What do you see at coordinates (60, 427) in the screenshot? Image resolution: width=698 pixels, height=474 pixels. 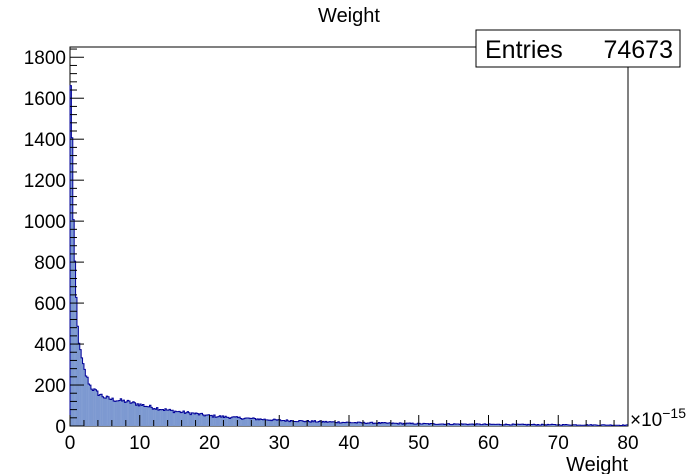 I see `y-tick-label: 0` at bounding box center [60, 427].